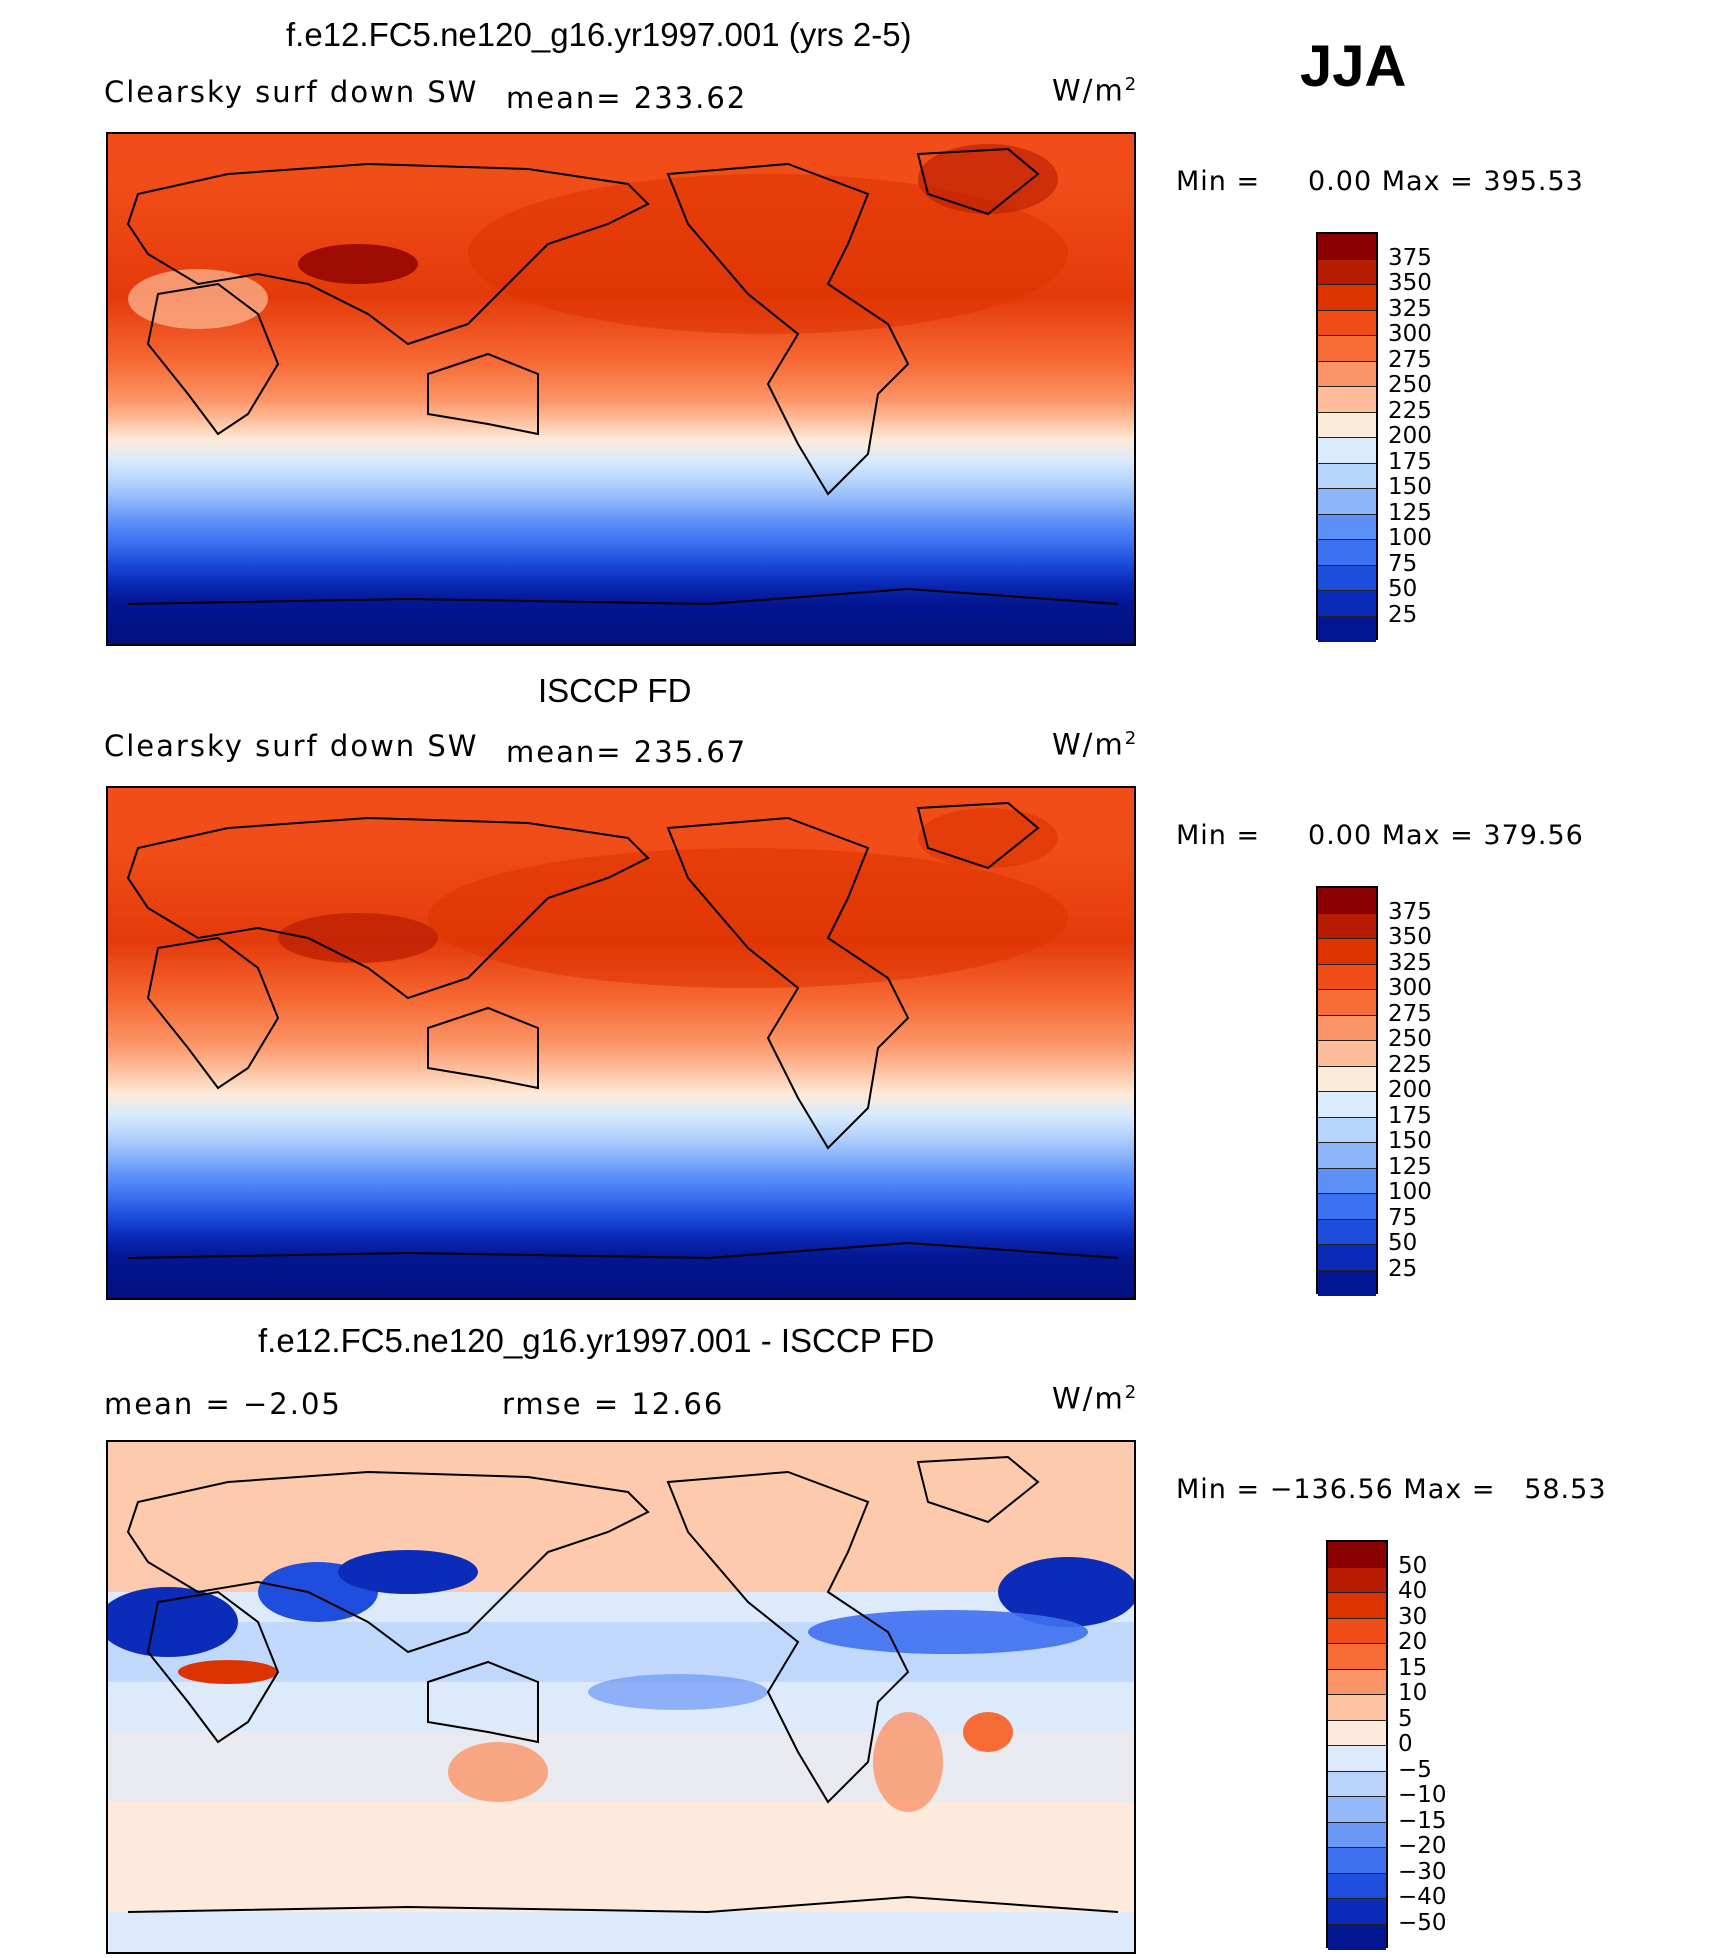  I want to click on colorbar-tick-label: 225, so click(1410, 1064).